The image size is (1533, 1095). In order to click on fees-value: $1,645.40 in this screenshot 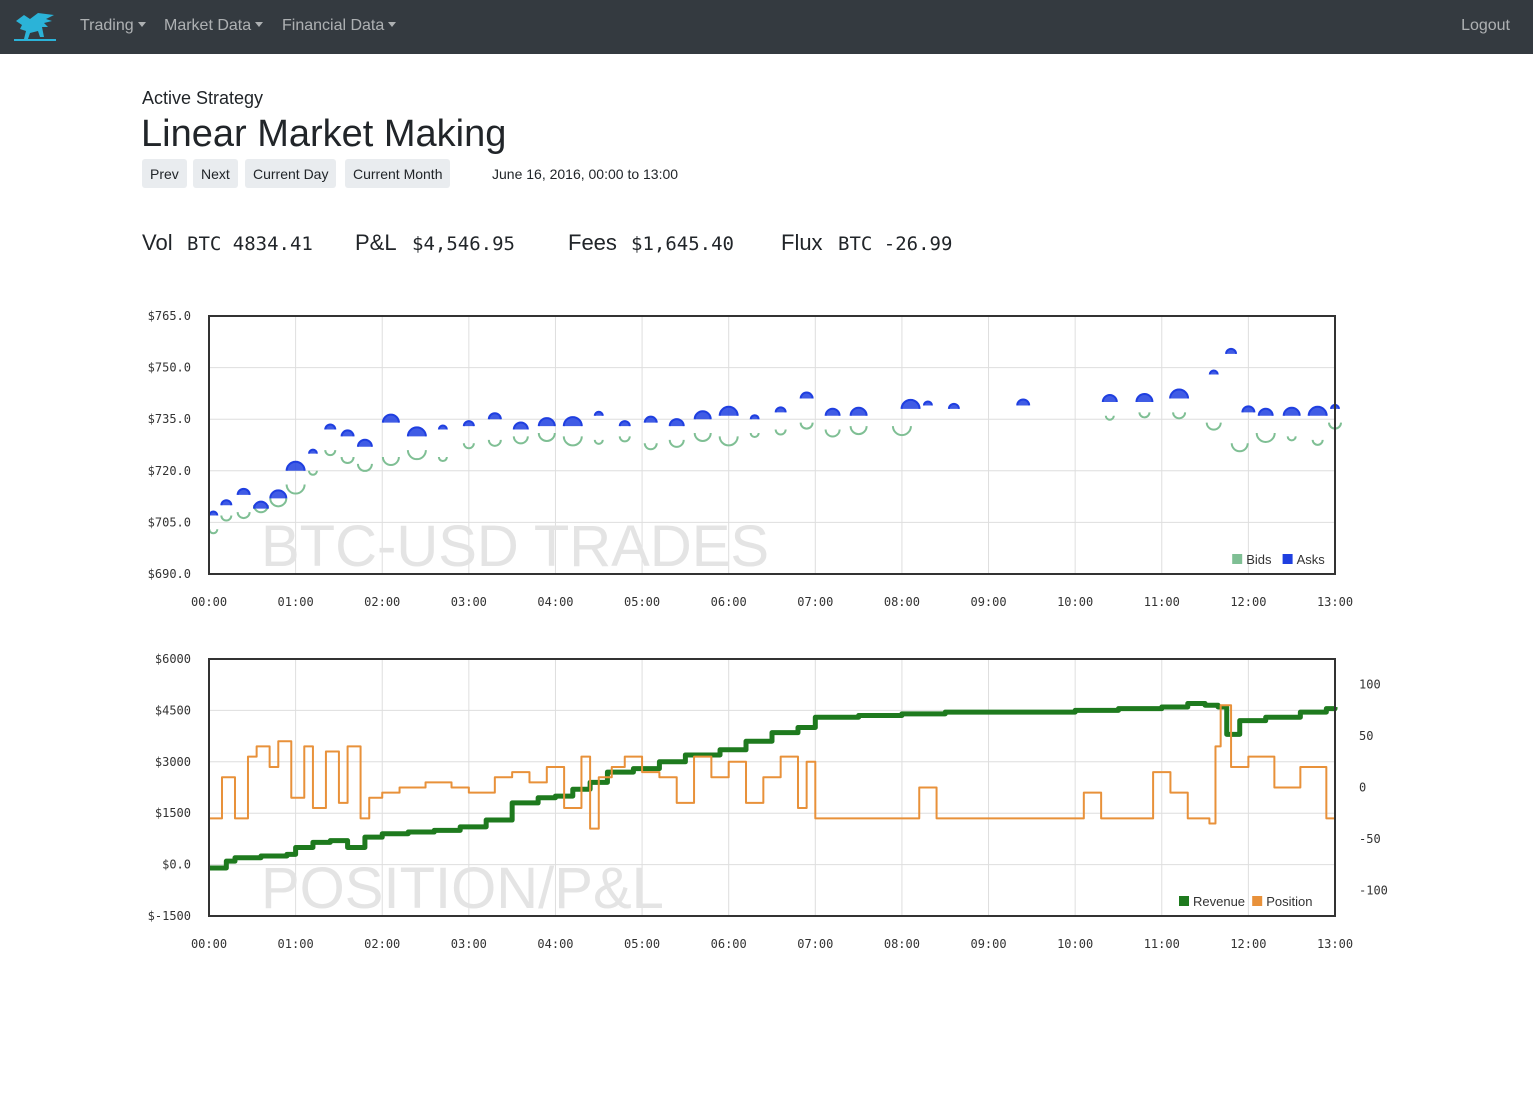, I will do `click(682, 244)`.